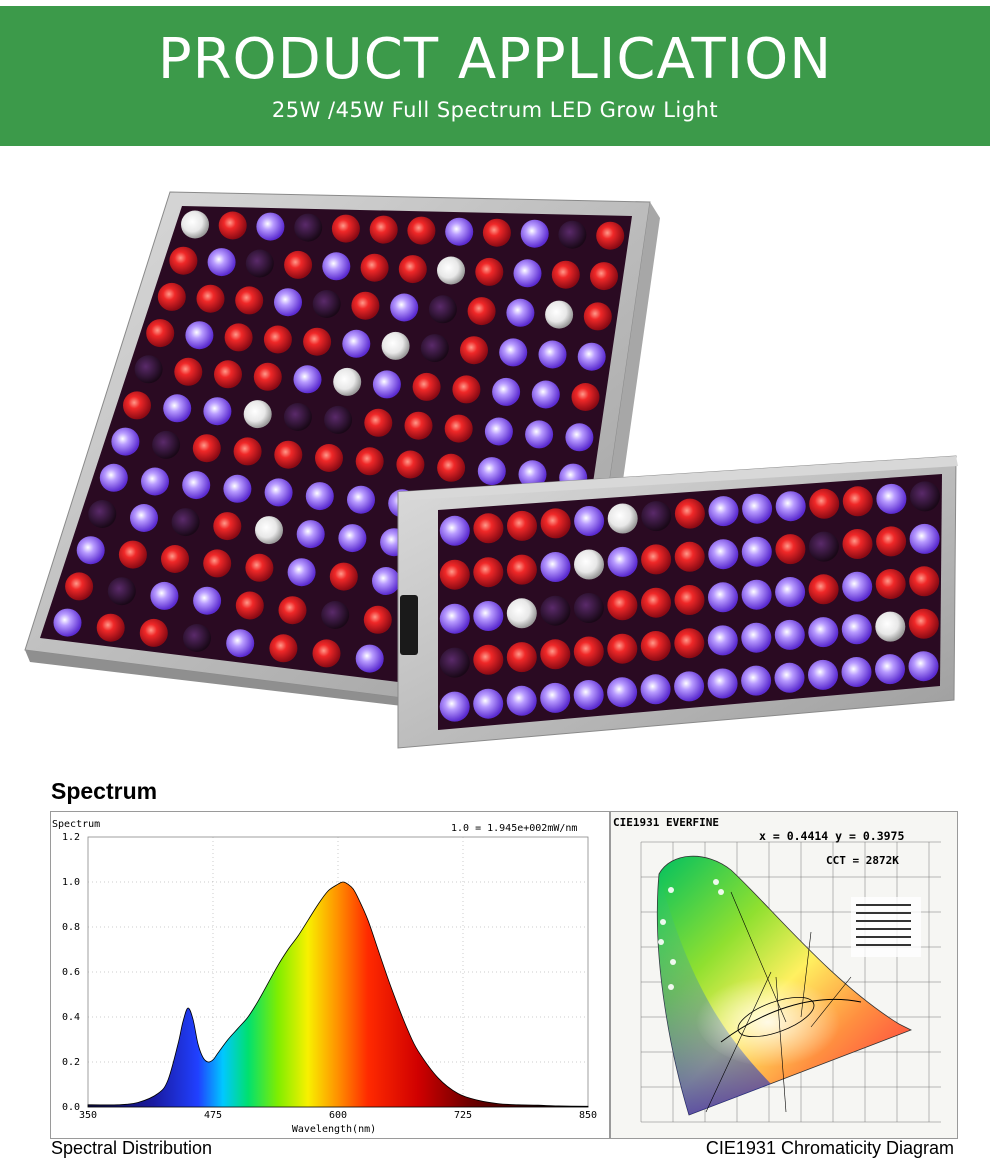  What do you see at coordinates (71, 1107) in the screenshot?
I see `spectrum-y-tick: 0.0` at bounding box center [71, 1107].